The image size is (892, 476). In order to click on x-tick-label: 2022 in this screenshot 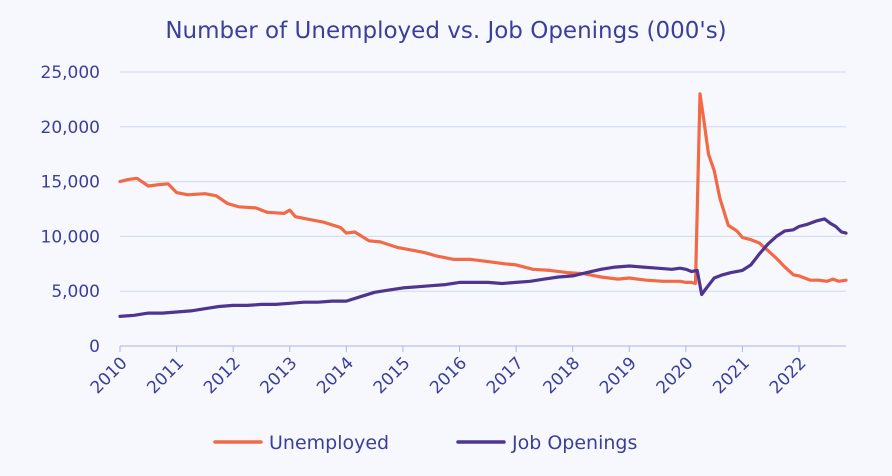, I will do `click(788, 375)`.